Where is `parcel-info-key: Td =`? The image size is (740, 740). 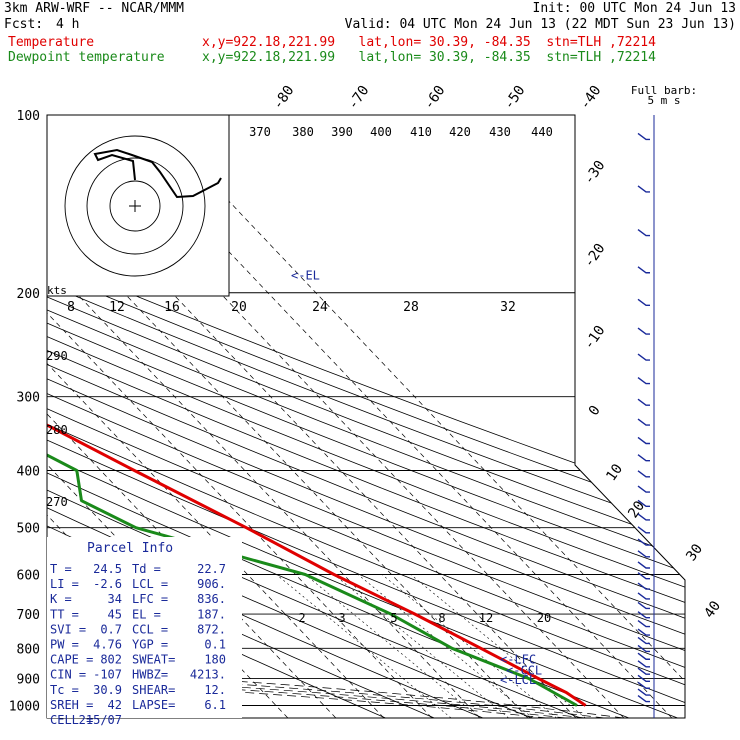 parcel-info-key: Td = is located at coordinates (146, 569).